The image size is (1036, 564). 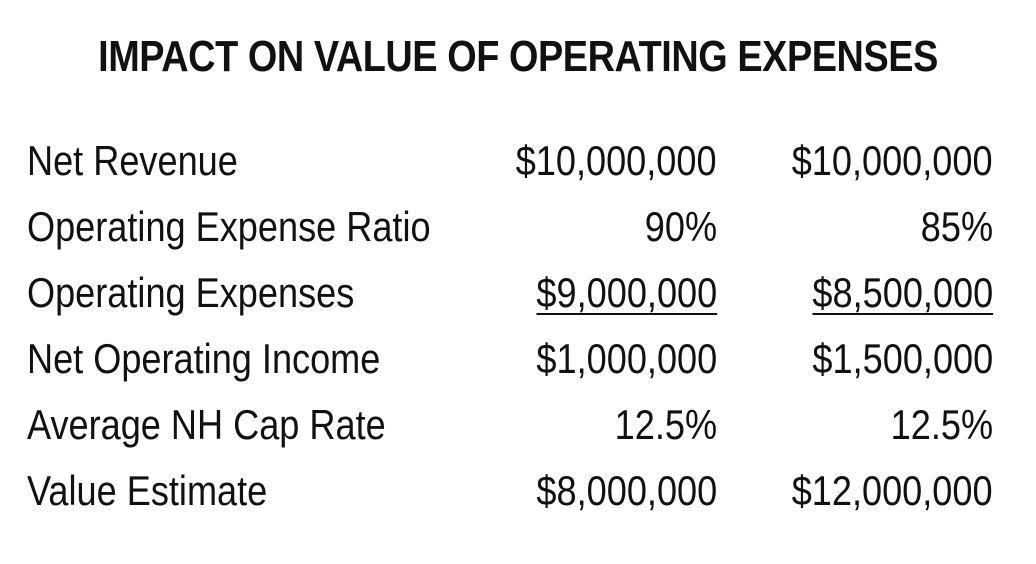 I want to click on row-label: Net Revenue, so click(x=132, y=160).